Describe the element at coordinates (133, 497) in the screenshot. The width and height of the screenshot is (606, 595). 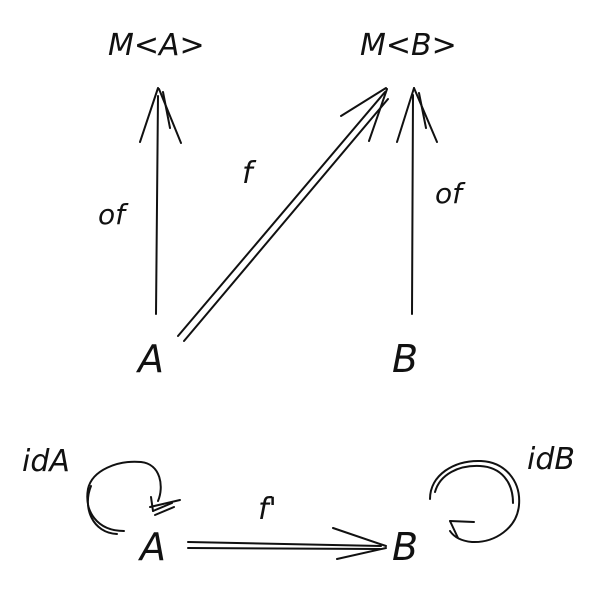
I see `identity-loop-a` at that location.